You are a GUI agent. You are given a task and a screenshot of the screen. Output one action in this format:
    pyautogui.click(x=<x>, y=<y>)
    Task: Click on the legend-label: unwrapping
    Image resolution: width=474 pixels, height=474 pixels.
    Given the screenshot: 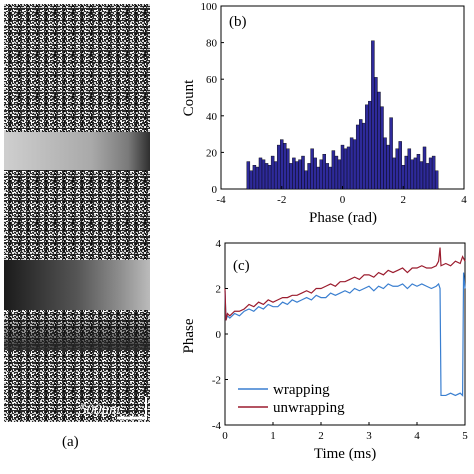 What is the action you would take?
    pyautogui.click(x=309, y=408)
    